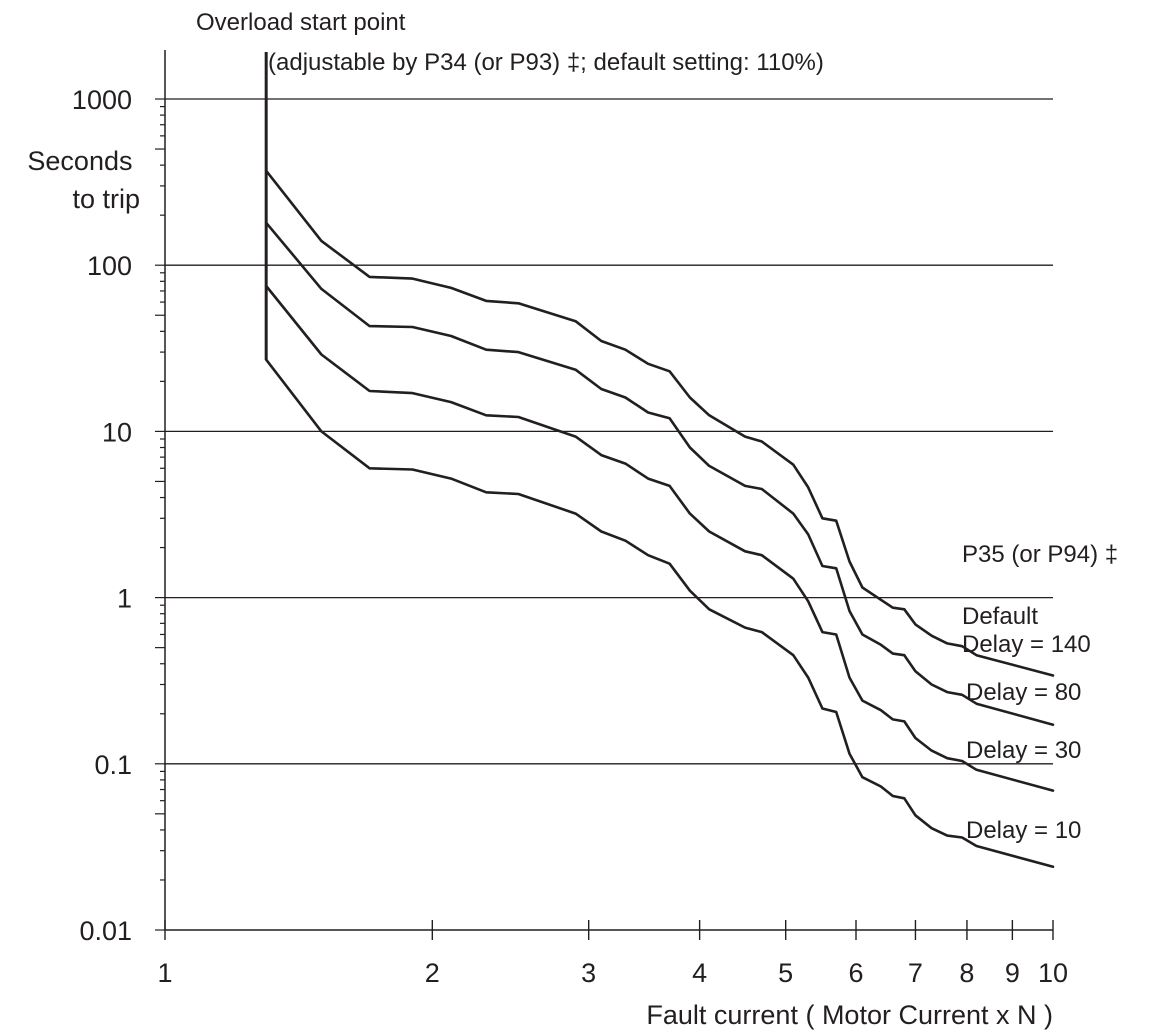 This screenshot has width=1173, height=1030. I want to click on x-tick-label: 1, so click(164, 973).